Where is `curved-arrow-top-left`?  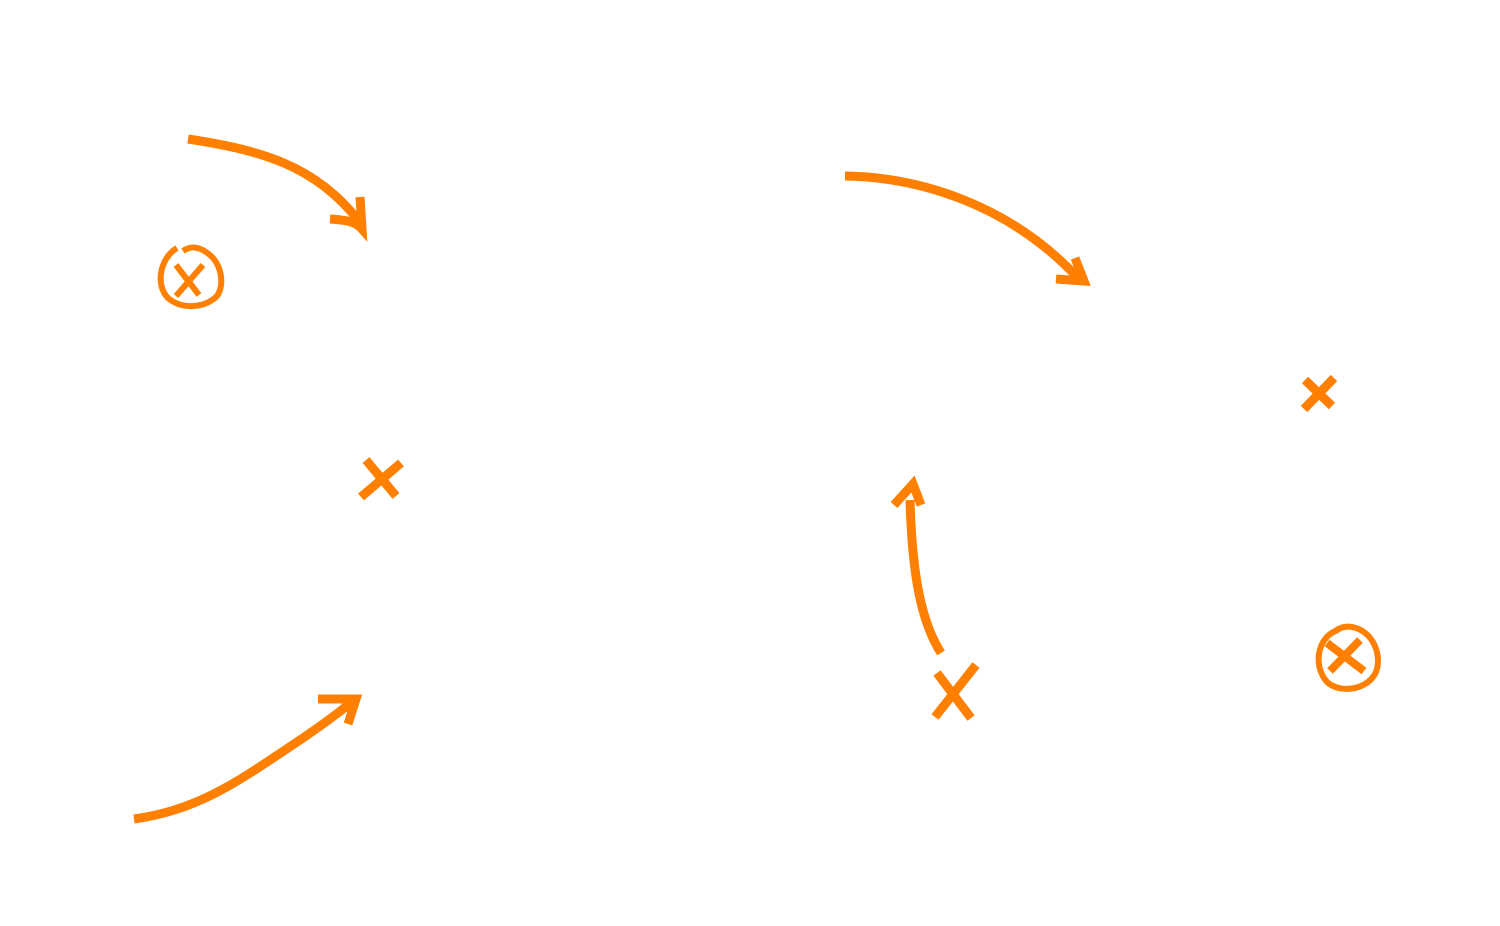
curved-arrow-top-left is located at coordinates (277, 188).